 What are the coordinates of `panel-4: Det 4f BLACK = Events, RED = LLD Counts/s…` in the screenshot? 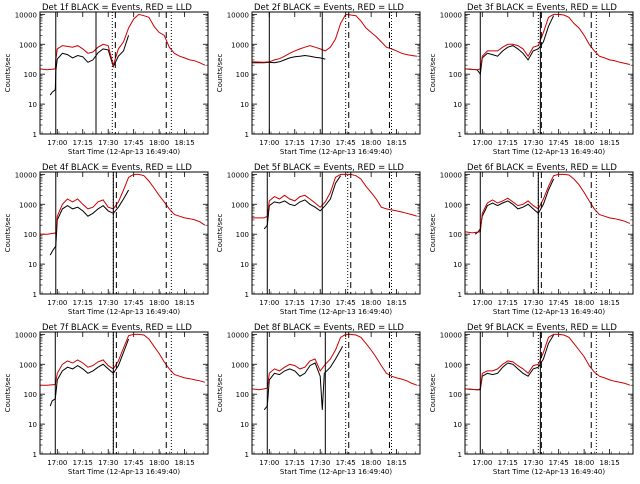 It's located at (106, 239).